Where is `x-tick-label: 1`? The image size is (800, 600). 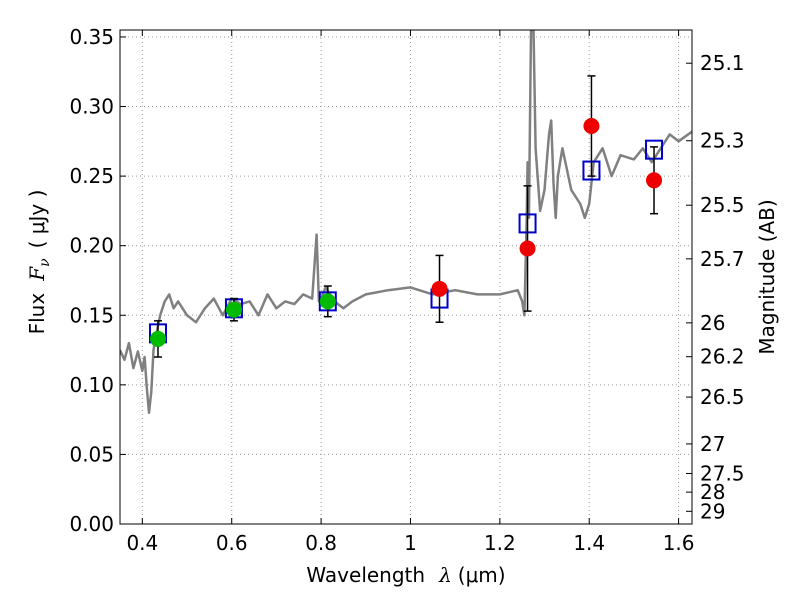
x-tick-label: 1 is located at coordinates (410, 543).